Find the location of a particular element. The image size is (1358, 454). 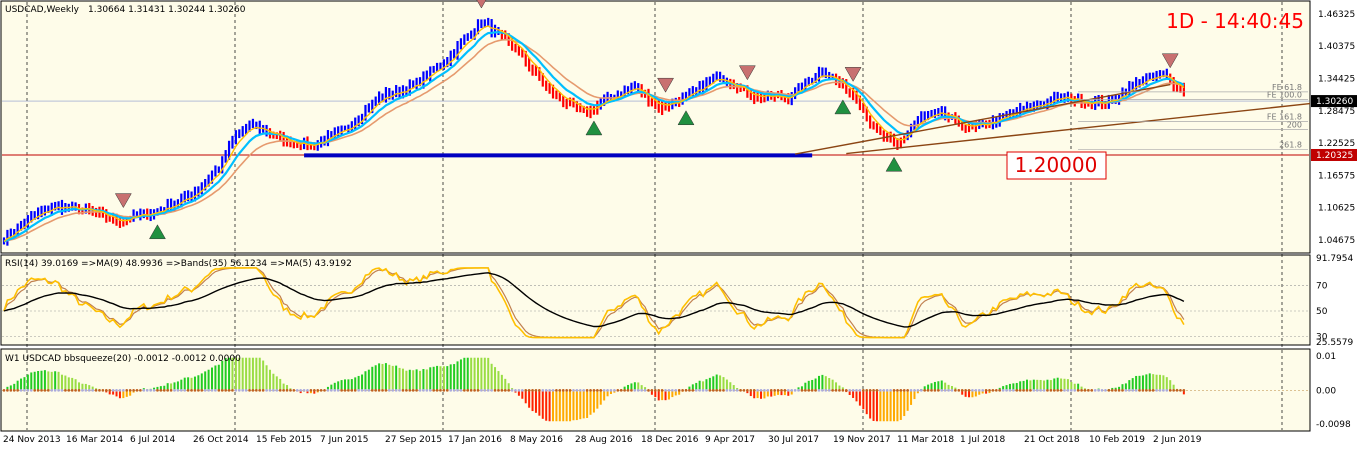

support-price-label: 1.20325 is located at coordinates (1334, 156).